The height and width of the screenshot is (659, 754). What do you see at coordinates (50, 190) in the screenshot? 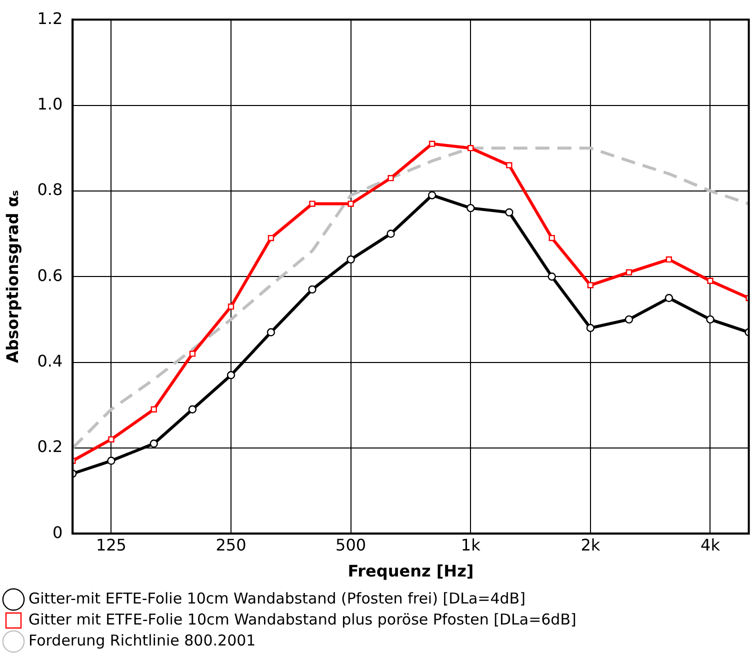
I see `y-tick-label: 0.8` at bounding box center [50, 190].